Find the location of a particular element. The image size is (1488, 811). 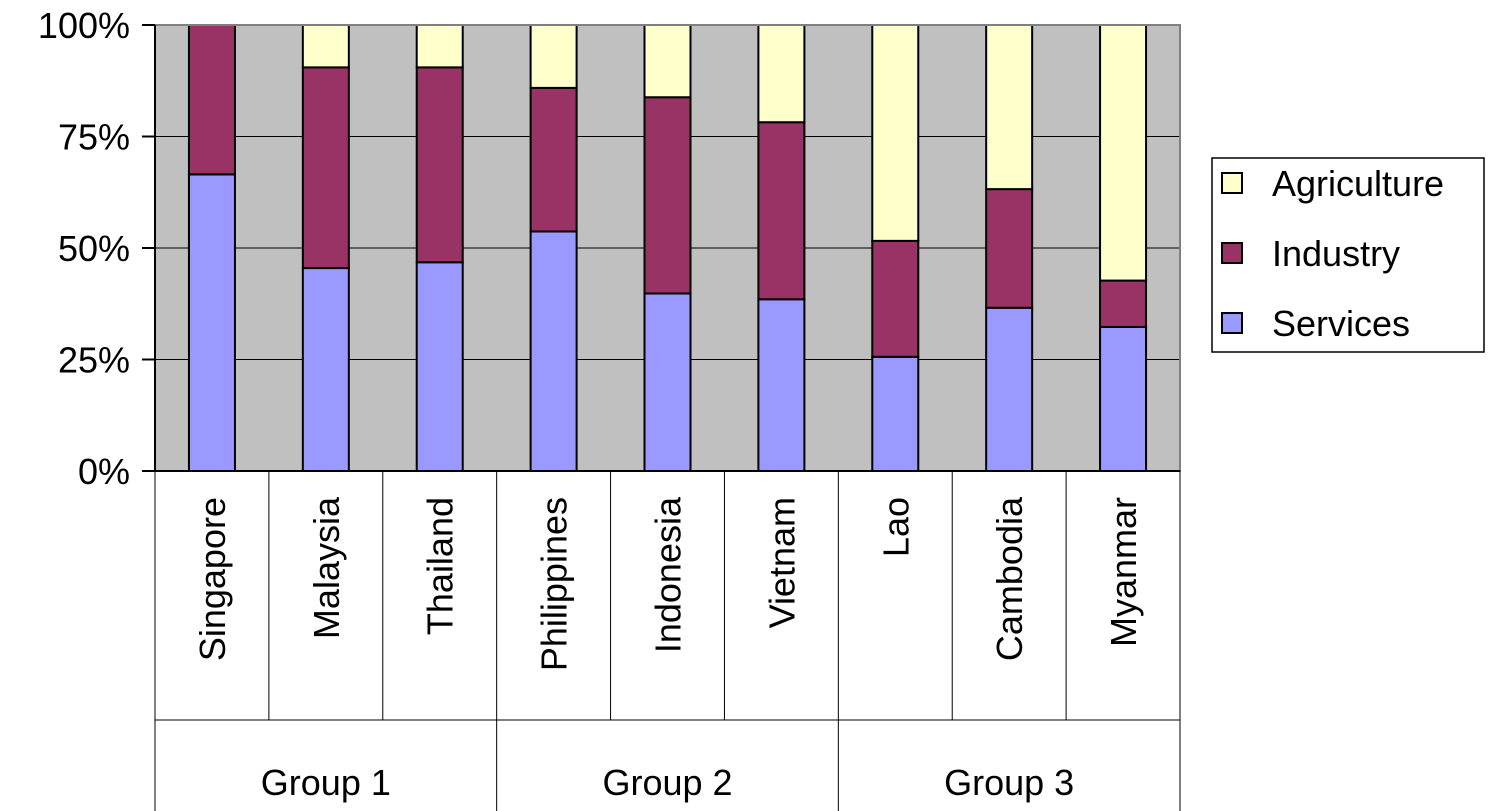

group-labels: Group 1 Group 2 Group 3 is located at coordinates (667, 782).